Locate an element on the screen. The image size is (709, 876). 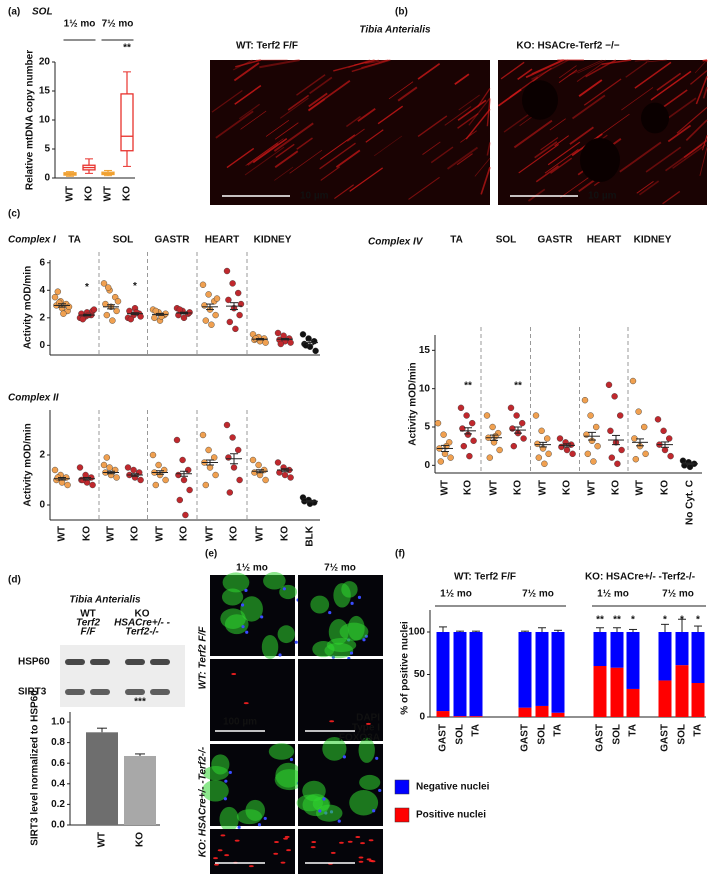
chart-title: Complex I is located at coordinates (32, 240).